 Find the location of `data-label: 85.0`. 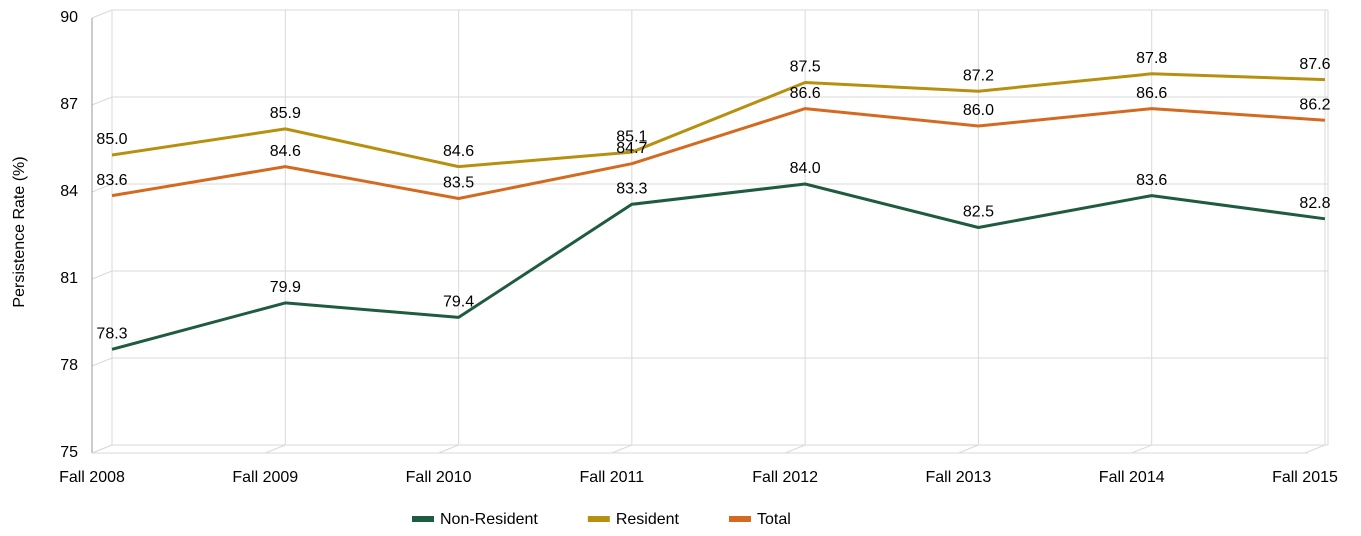

data-label: 85.0 is located at coordinates (111, 139).